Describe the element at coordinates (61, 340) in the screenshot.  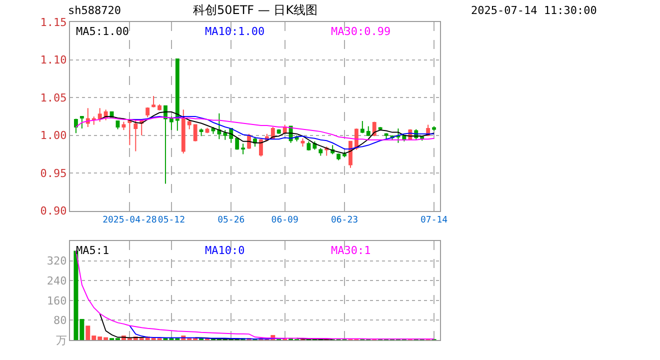
I see `y-tick-label: 万` at that location.